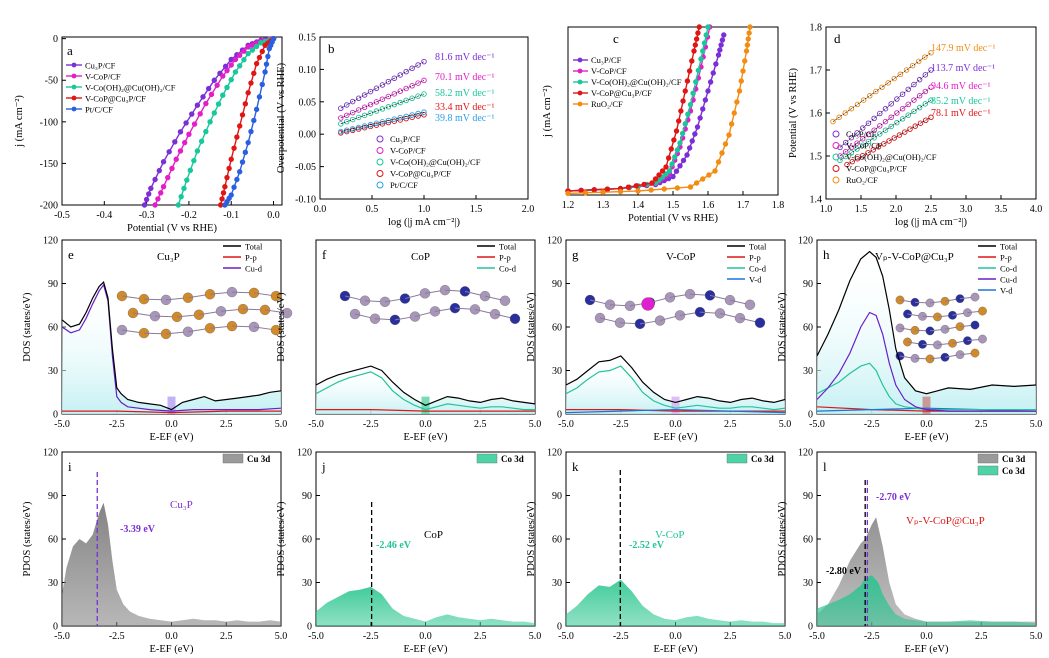 The width and height of the screenshot is (1049, 658). What do you see at coordinates (817, 424) in the screenshot?
I see `x-tick-label: -5.0` at bounding box center [817, 424].